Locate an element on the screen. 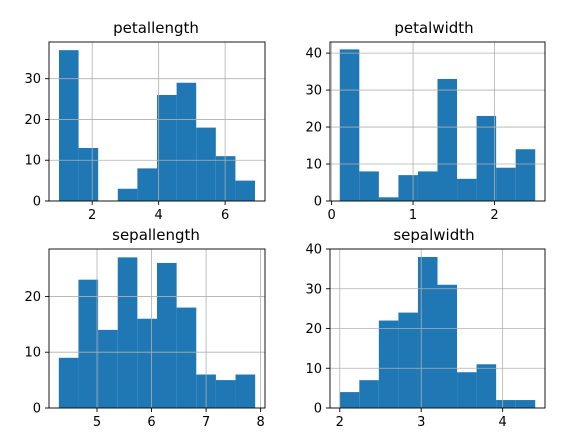 The height and width of the screenshot is (441, 586). subplot-title: petalwidth is located at coordinates (433, 28).